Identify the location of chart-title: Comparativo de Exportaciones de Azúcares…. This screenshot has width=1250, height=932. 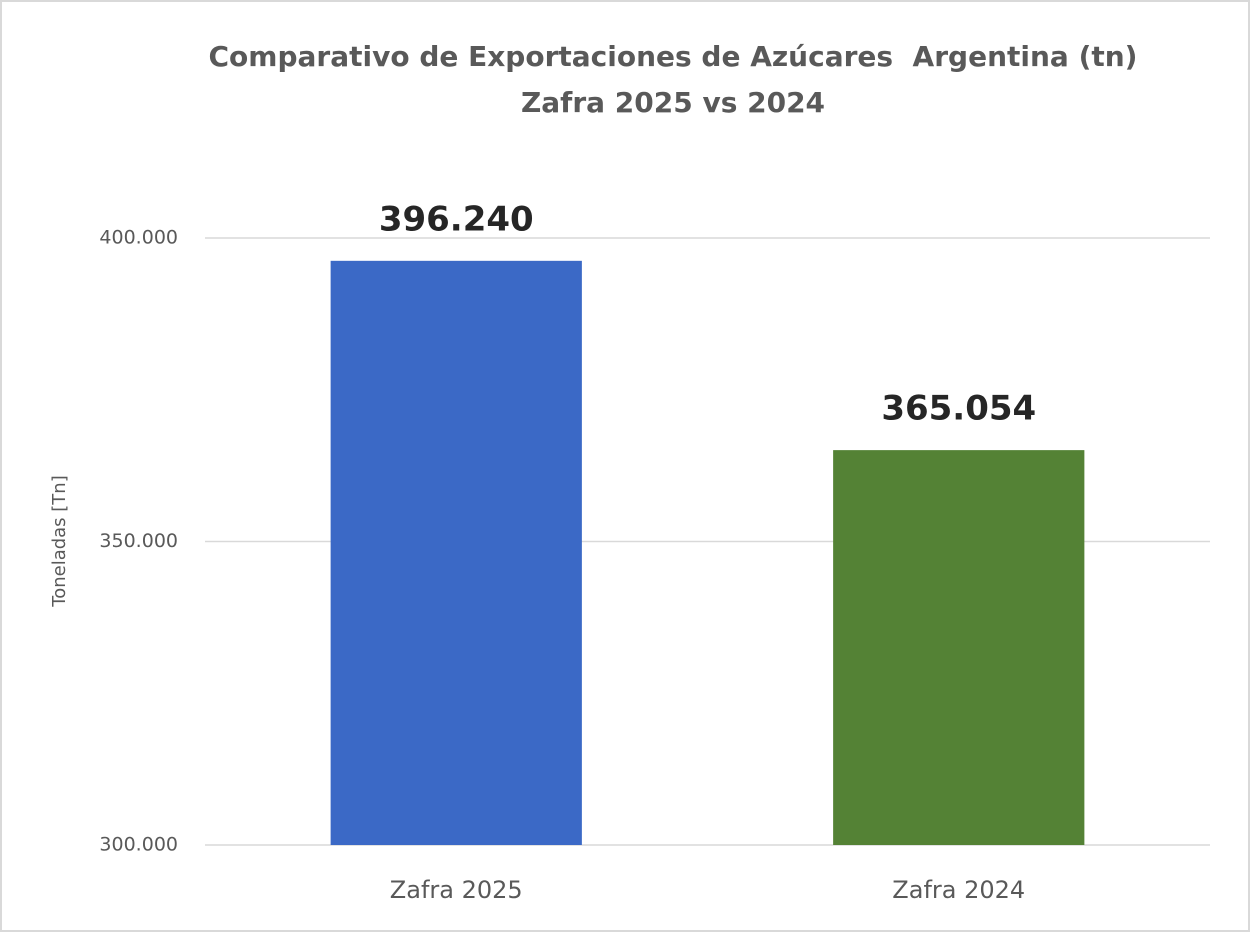
(673, 56).